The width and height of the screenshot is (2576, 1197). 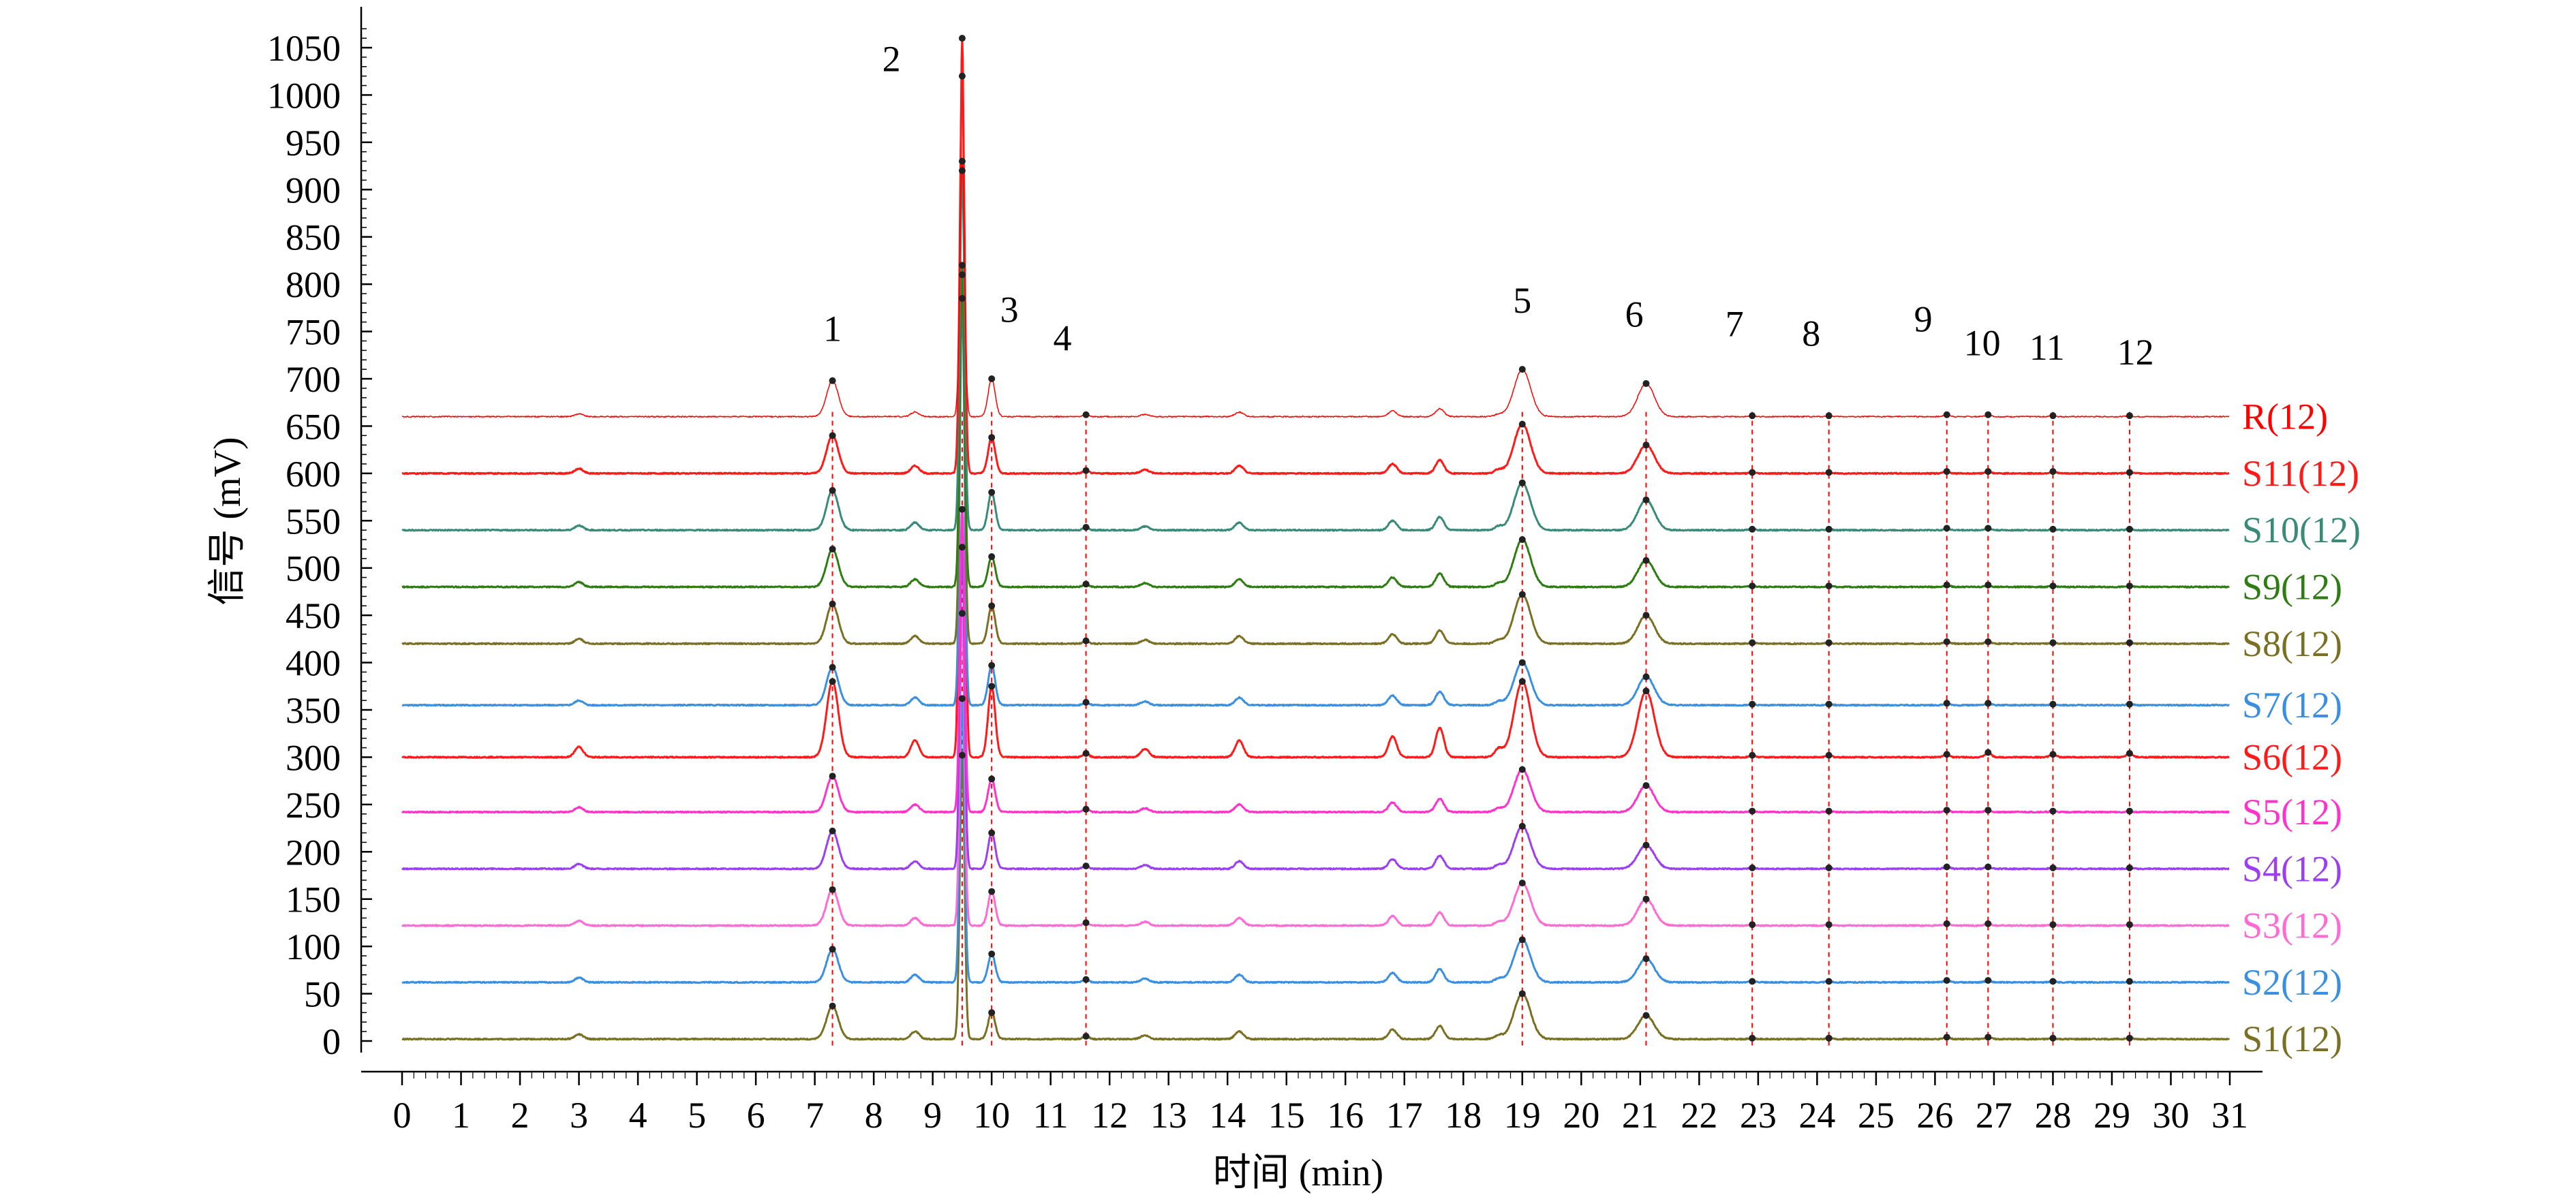 I want to click on y-tick-label: 300, so click(x=313, y=757).